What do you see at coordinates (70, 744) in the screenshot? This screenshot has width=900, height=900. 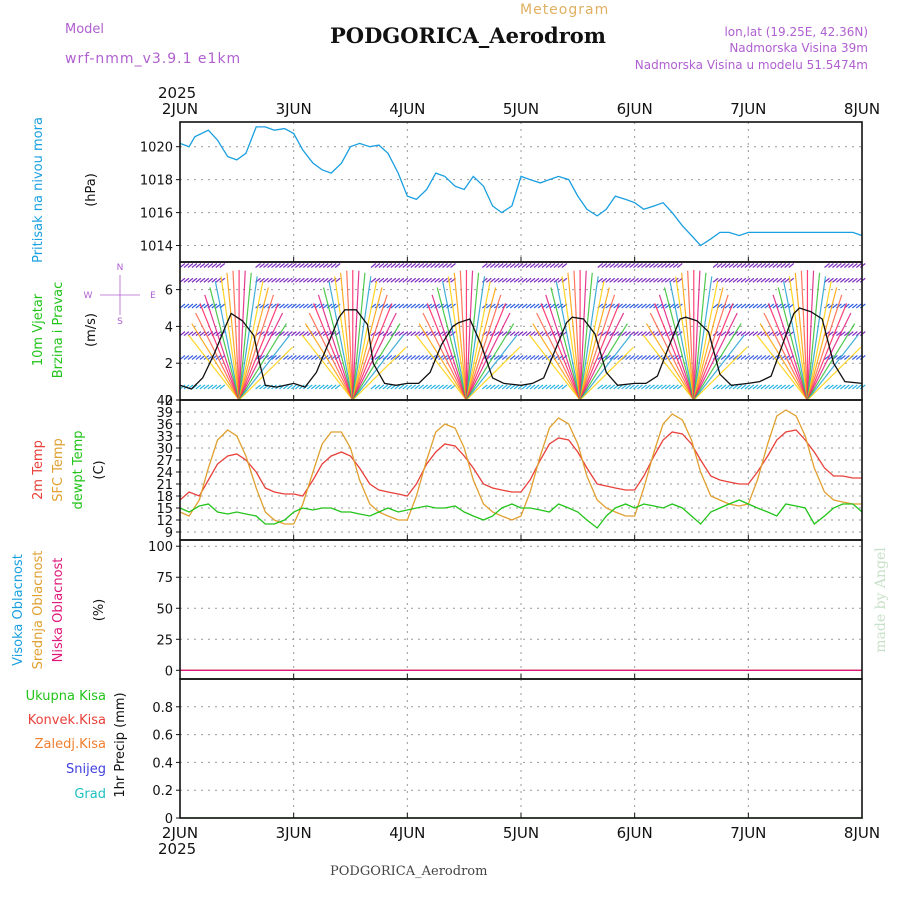 I see `legend-freezing-rain: Zaledj.Kisa` at bounding box center [70, 744].